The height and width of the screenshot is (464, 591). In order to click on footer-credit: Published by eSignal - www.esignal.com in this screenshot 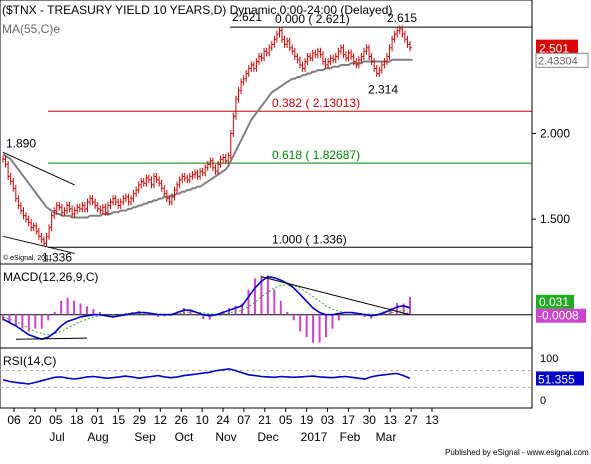, I will do `click(517, 452)`.